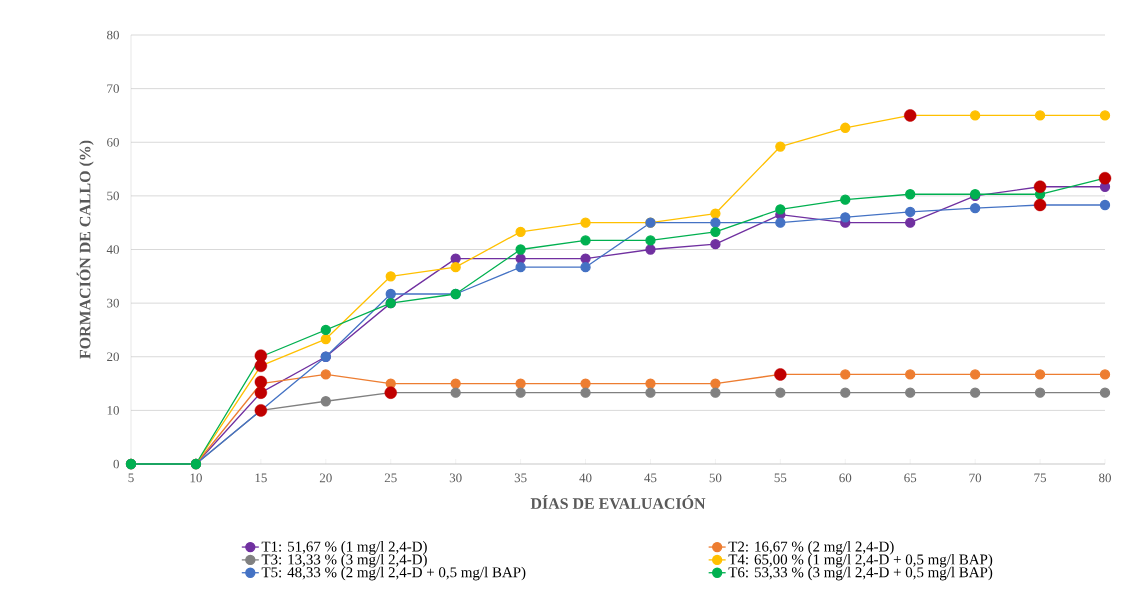 This screenshot has width=1131, height=616. What do you see at coordinates (113, 303) in the screenshot?
I see `y-tick-label: 30` at bounding box center [113, 303].